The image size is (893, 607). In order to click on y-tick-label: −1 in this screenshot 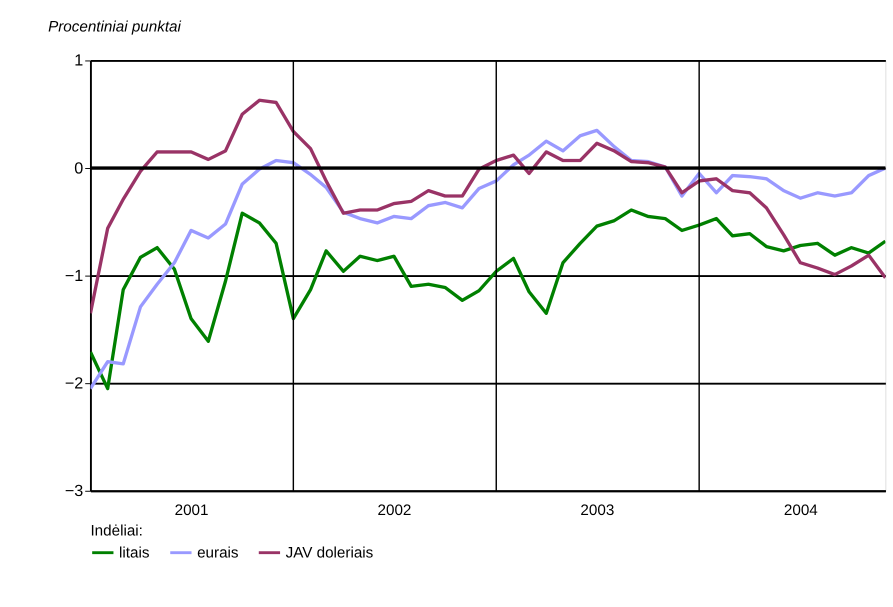, I will do `click(74, 275)`.